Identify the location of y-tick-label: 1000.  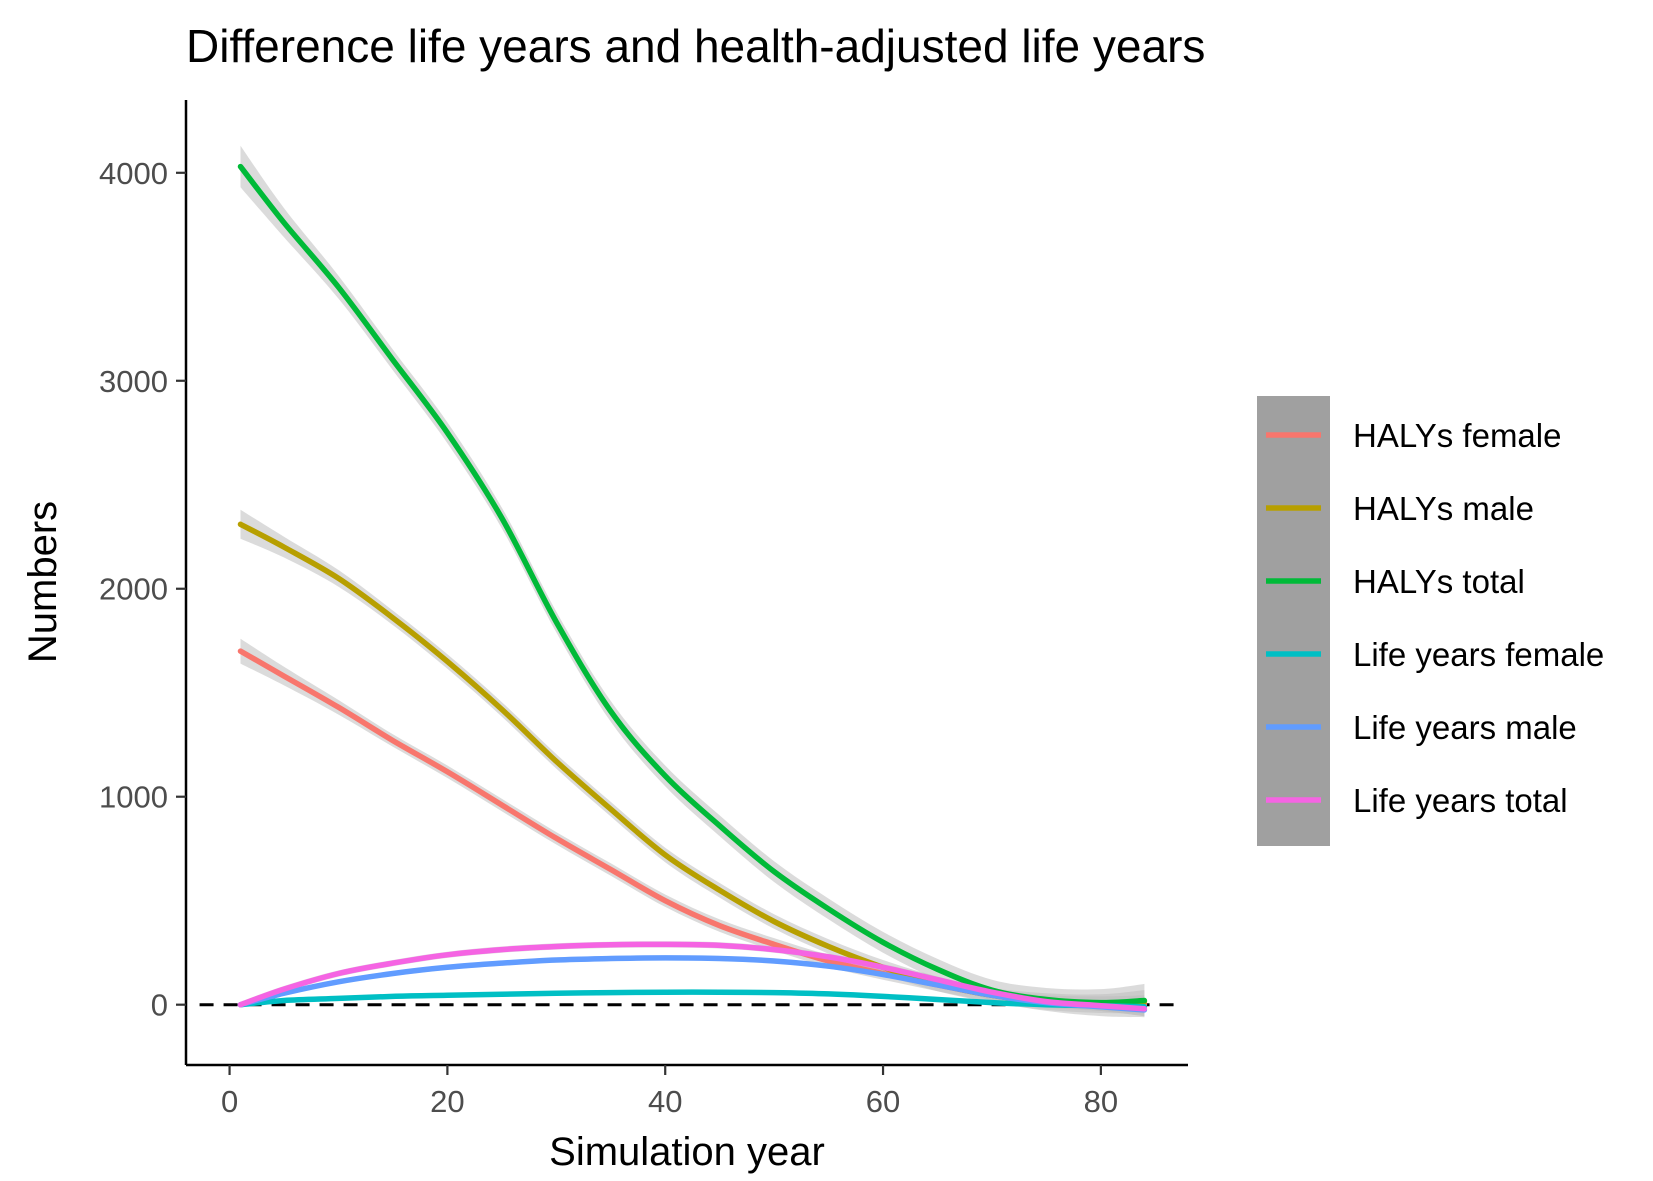
(133, 797).